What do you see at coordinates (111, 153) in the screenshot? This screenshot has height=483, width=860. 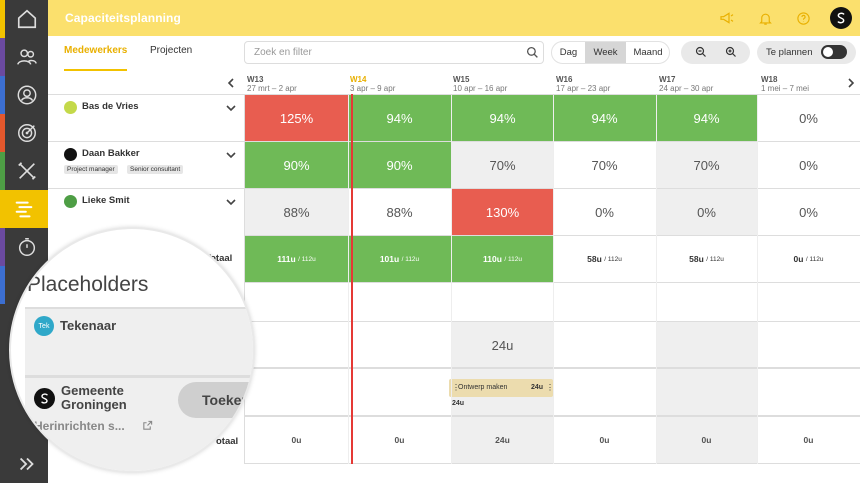 I see `person-name: Daan Bakker` at bounding box center [111, 153].